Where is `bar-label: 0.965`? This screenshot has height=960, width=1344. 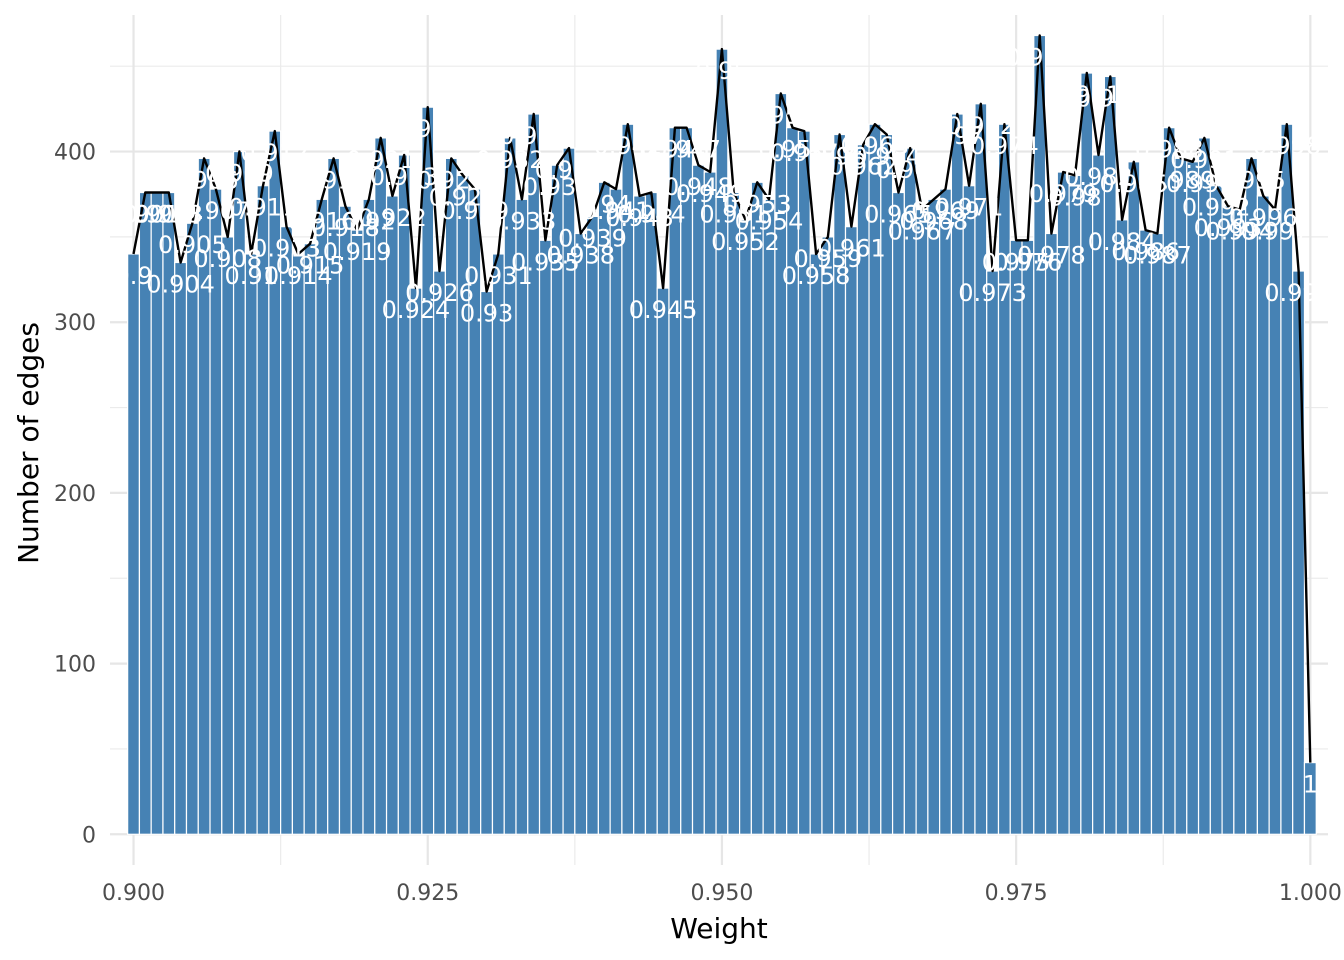
bar-label: 0.965 is located at coordinates (898, 215).